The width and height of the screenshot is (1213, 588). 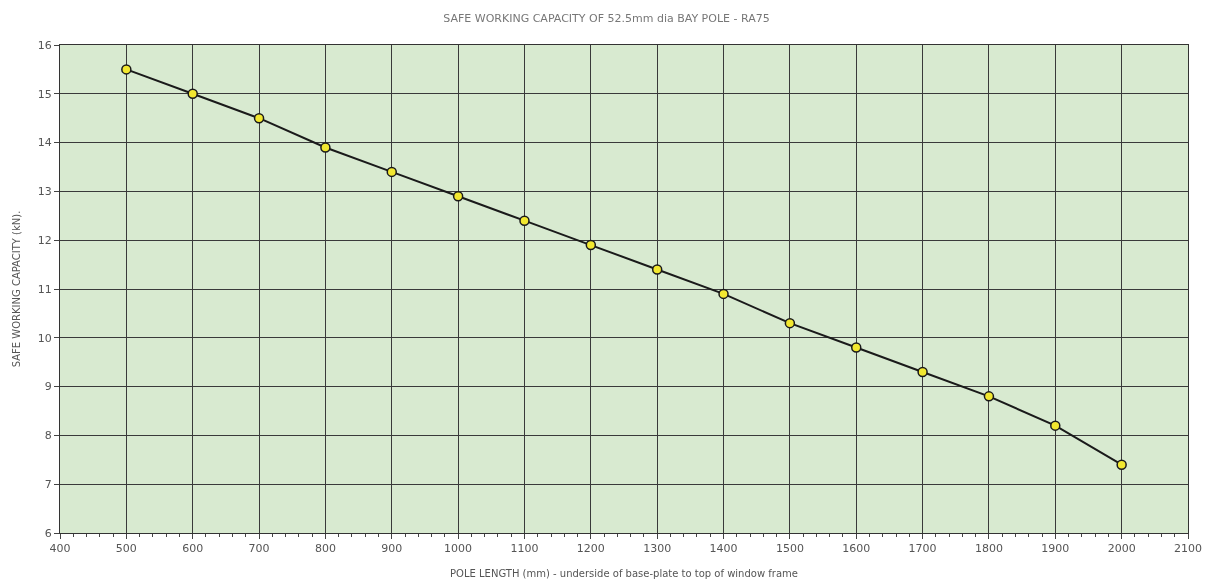 What do you see at coordinates (44, 94) in the screenshot?
I see `y-tick-label: 15` at bounding box center [44, 94].